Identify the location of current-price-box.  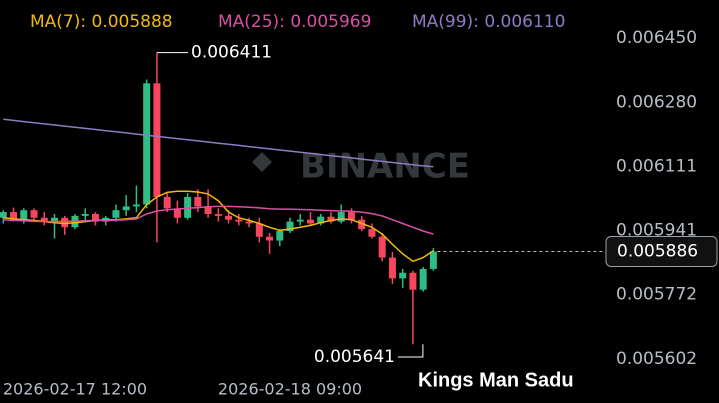
(661, 251).